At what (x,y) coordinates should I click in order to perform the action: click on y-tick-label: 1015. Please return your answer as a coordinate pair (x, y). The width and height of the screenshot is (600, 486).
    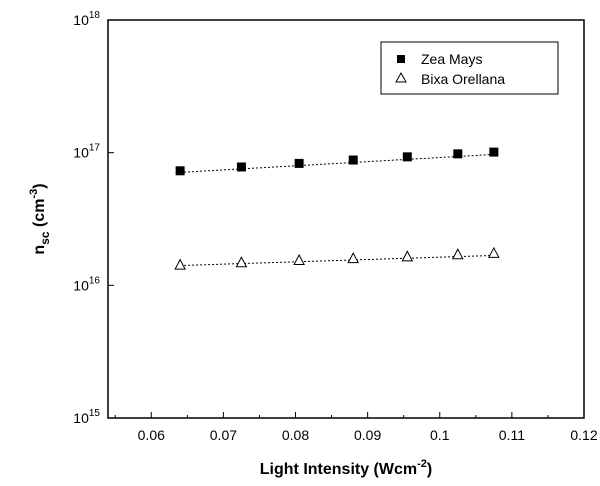
    Looking at the image, I should click on (86, 417).